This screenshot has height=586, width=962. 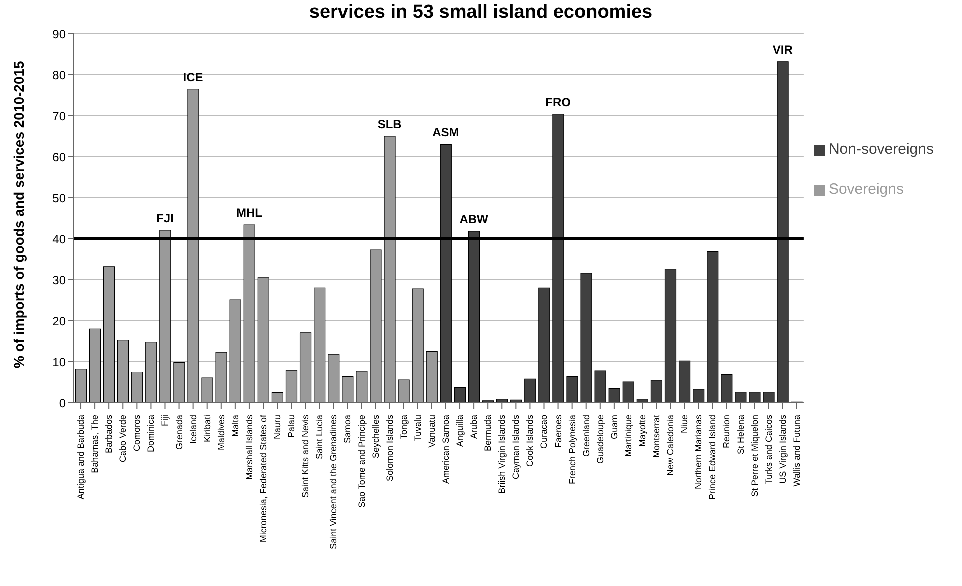 What do you see at coordinates (657, 436) in the screenshot?
I see `x-tick-label: Montserrat` at bounding box center [657, 436].